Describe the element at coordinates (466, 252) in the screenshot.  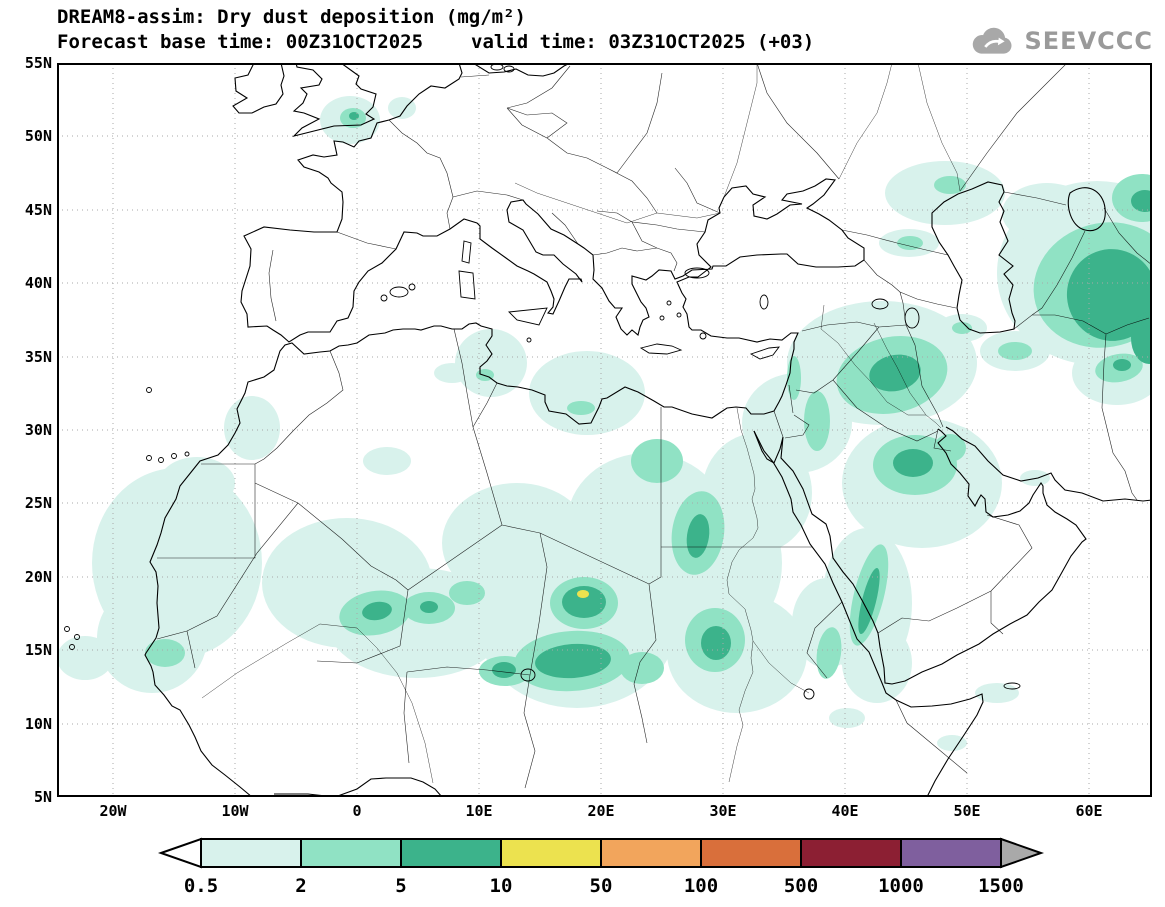
I see `island-corsica` at that location.